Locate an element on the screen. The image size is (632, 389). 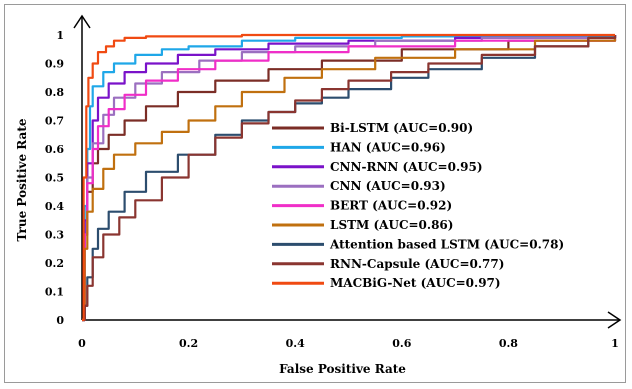
x-tick-label: 0 is located at coordinates (82, 343).